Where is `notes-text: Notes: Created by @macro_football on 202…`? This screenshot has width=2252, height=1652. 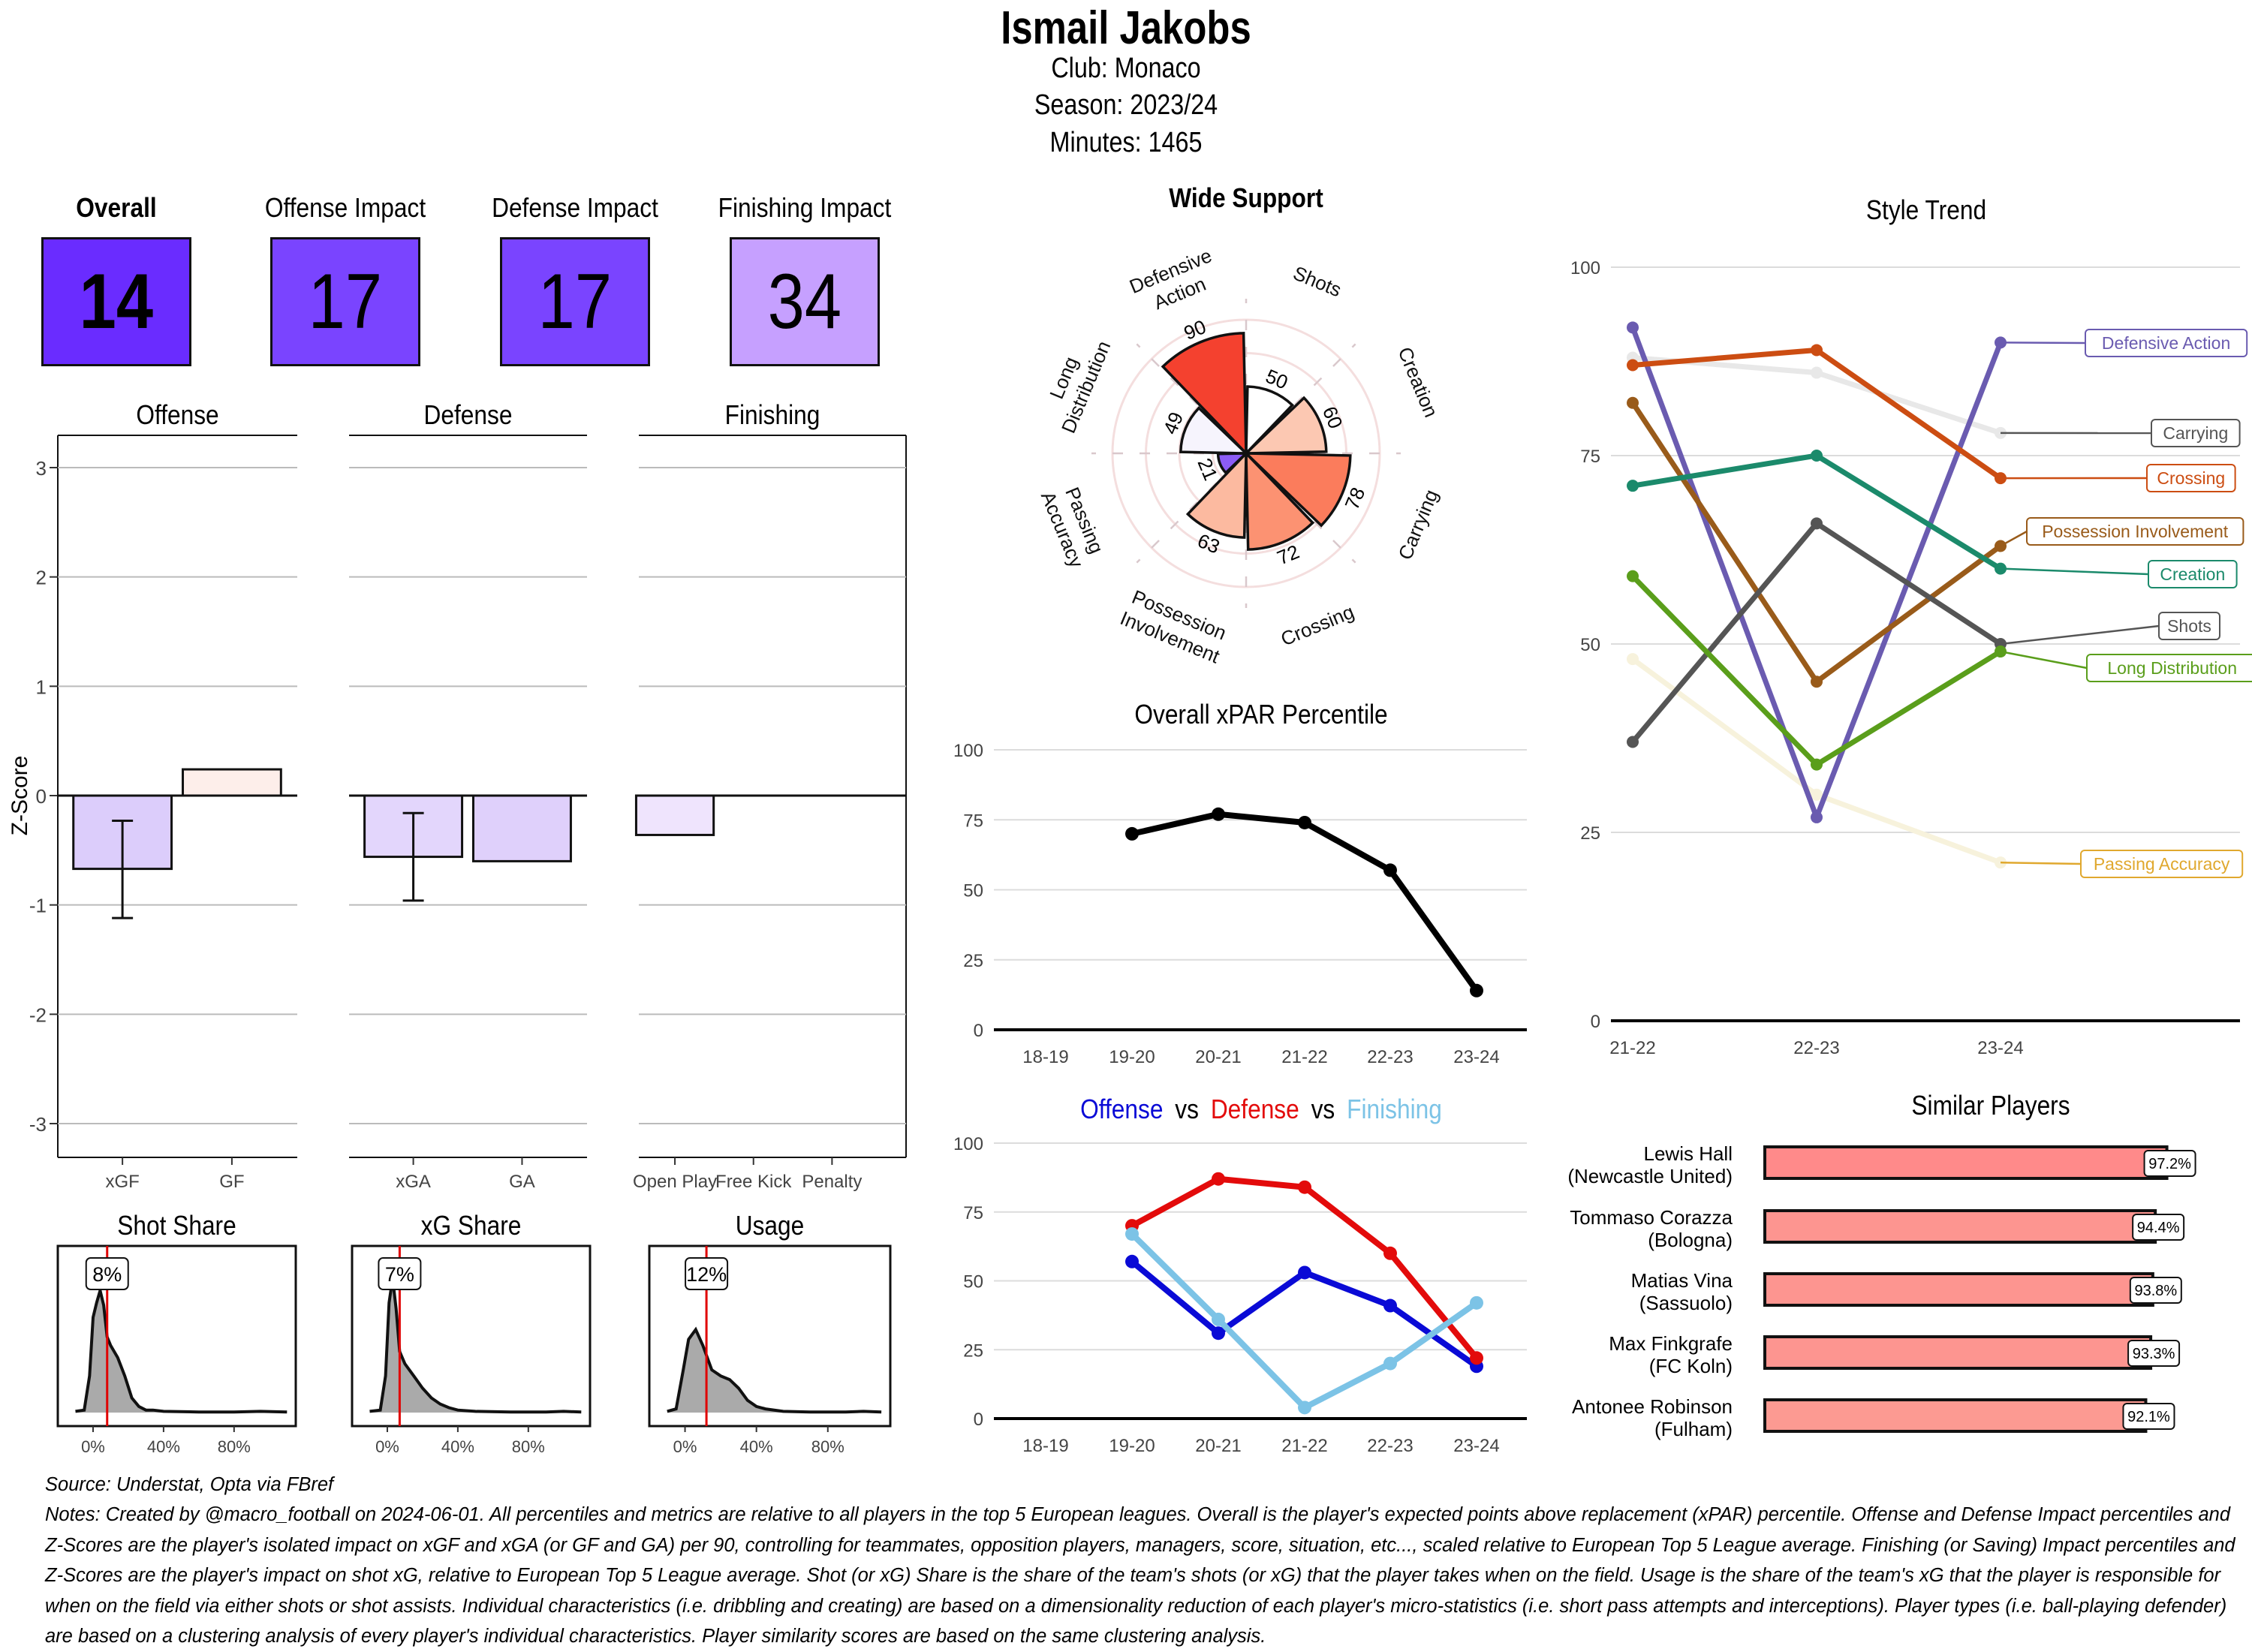
notes-text: Notes: Created by @macro_football on 202… is located at coordinates (1144, 1576).